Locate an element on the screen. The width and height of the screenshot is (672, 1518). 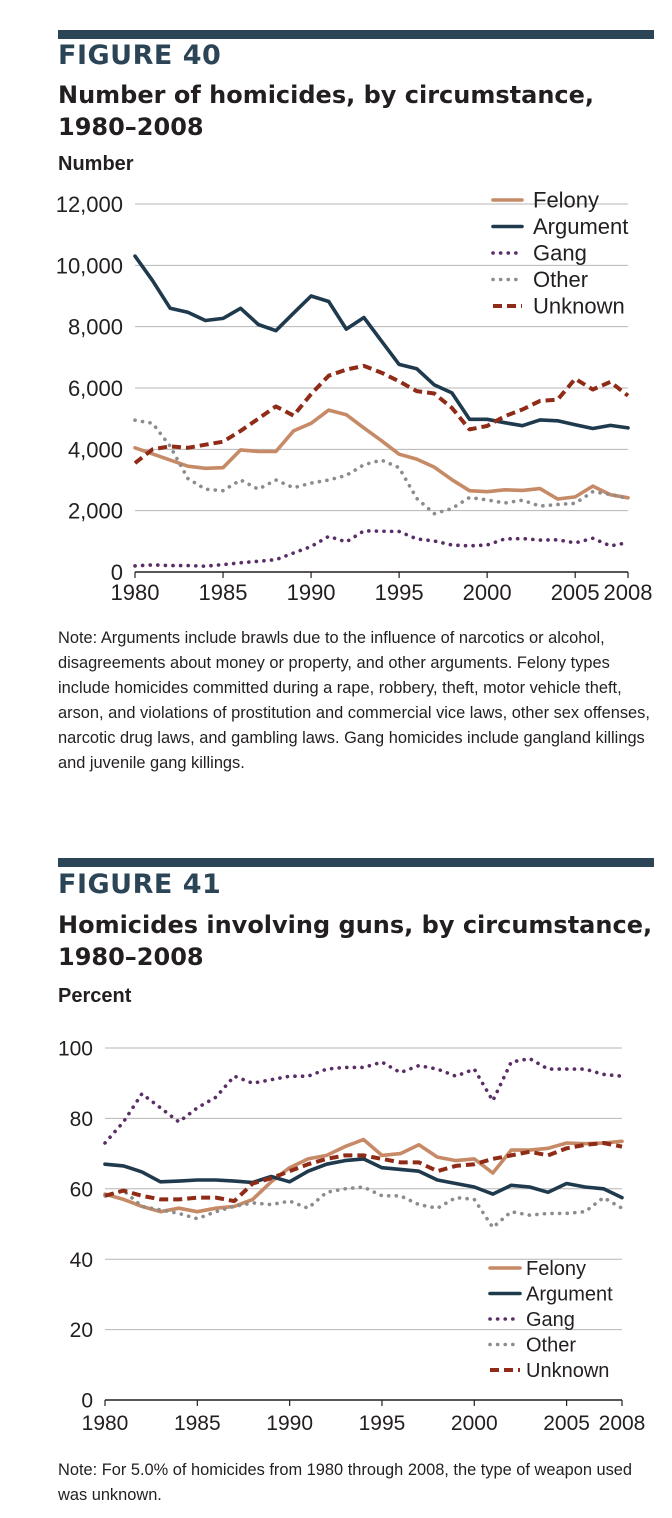
y-tick-label: 20 is located at coordinates (81, 1330).